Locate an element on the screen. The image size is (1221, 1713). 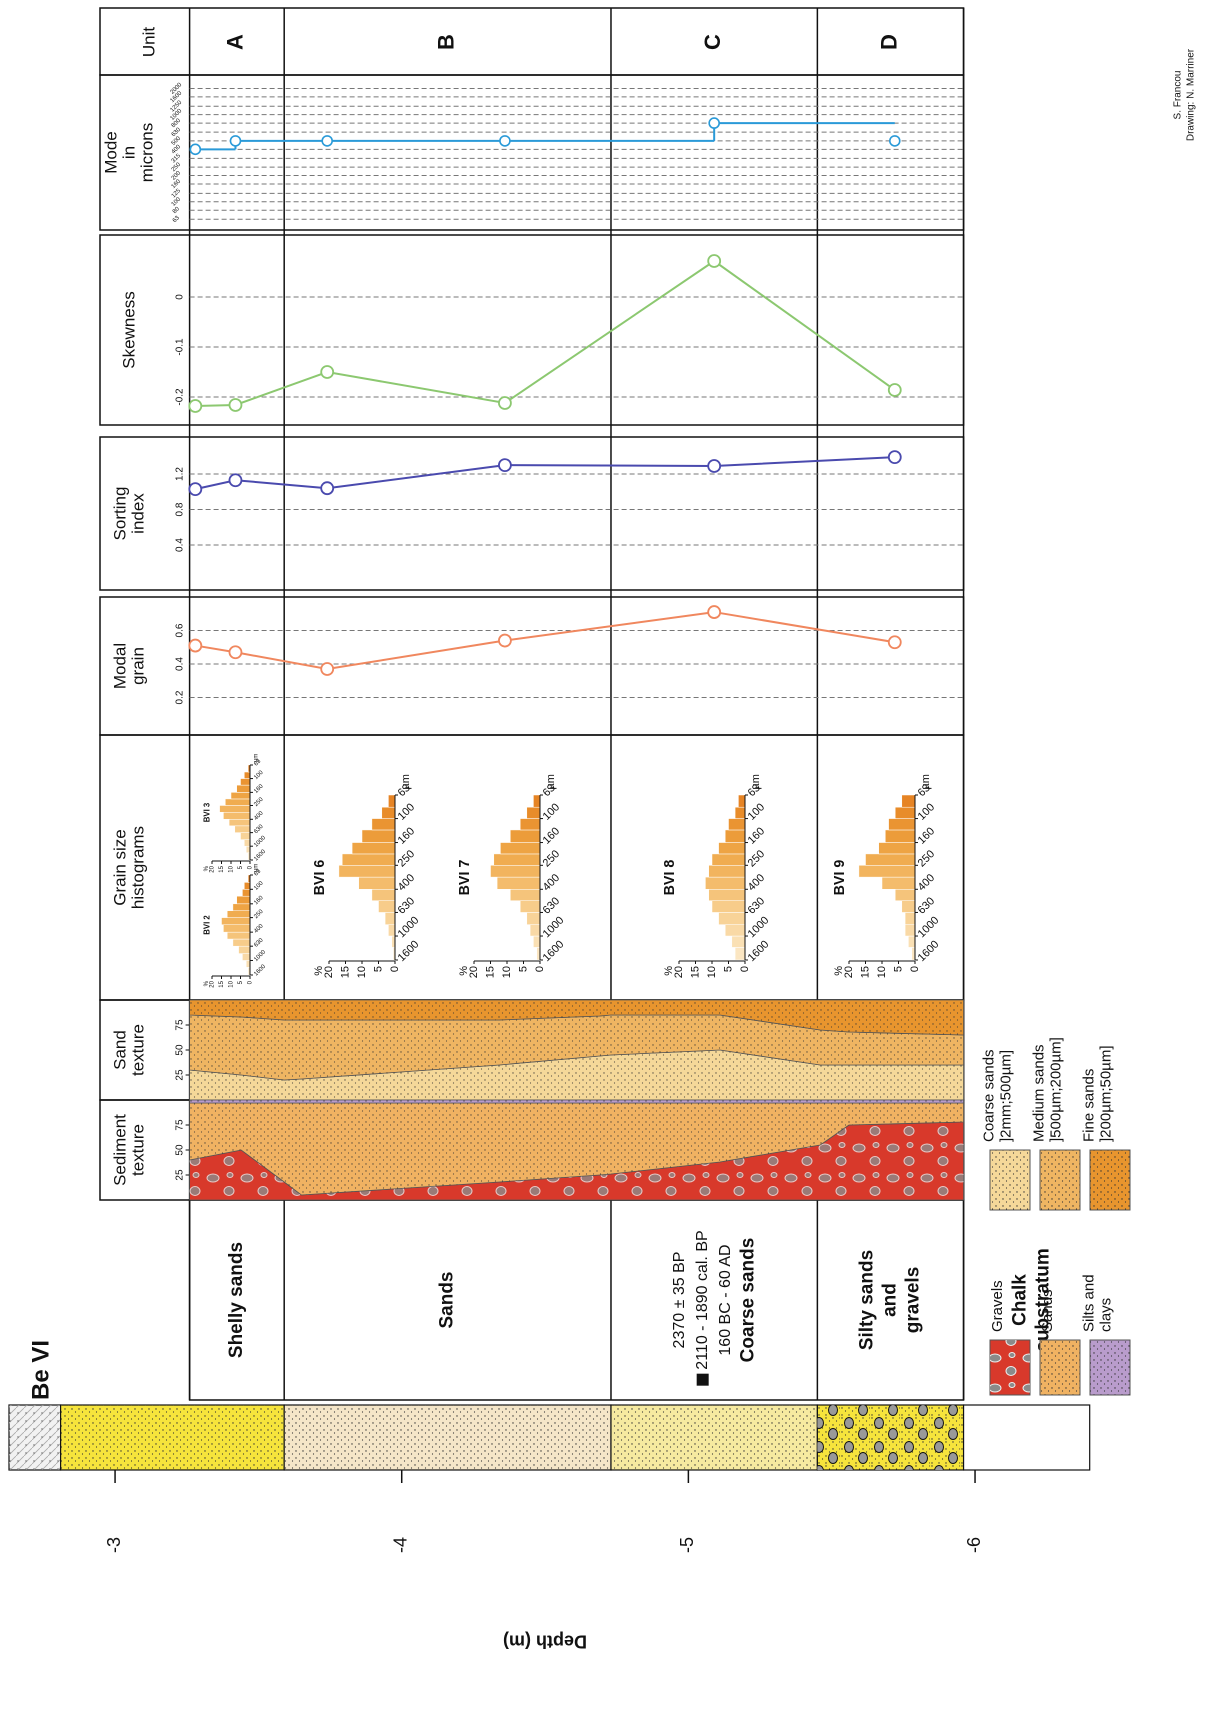
panel-title: Mode is located at coordinates (110, 152).